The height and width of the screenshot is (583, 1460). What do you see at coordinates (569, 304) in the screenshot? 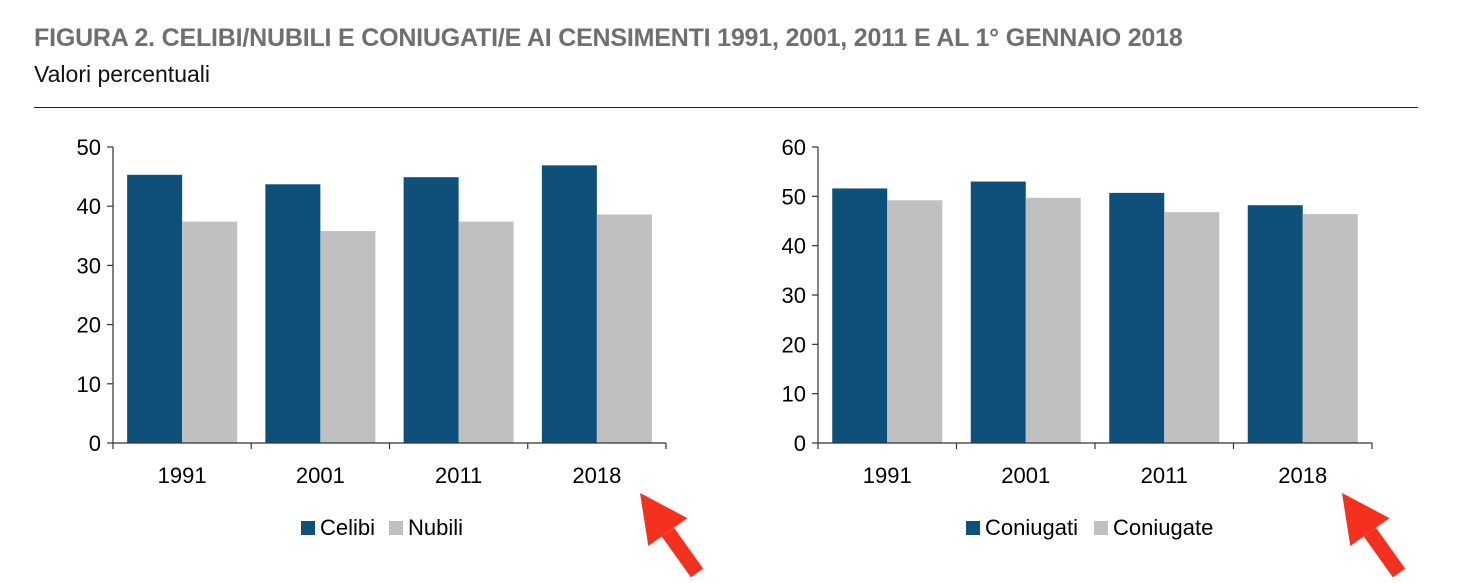
I see `bar-celibi-2018` at bounding box center [569, 304].